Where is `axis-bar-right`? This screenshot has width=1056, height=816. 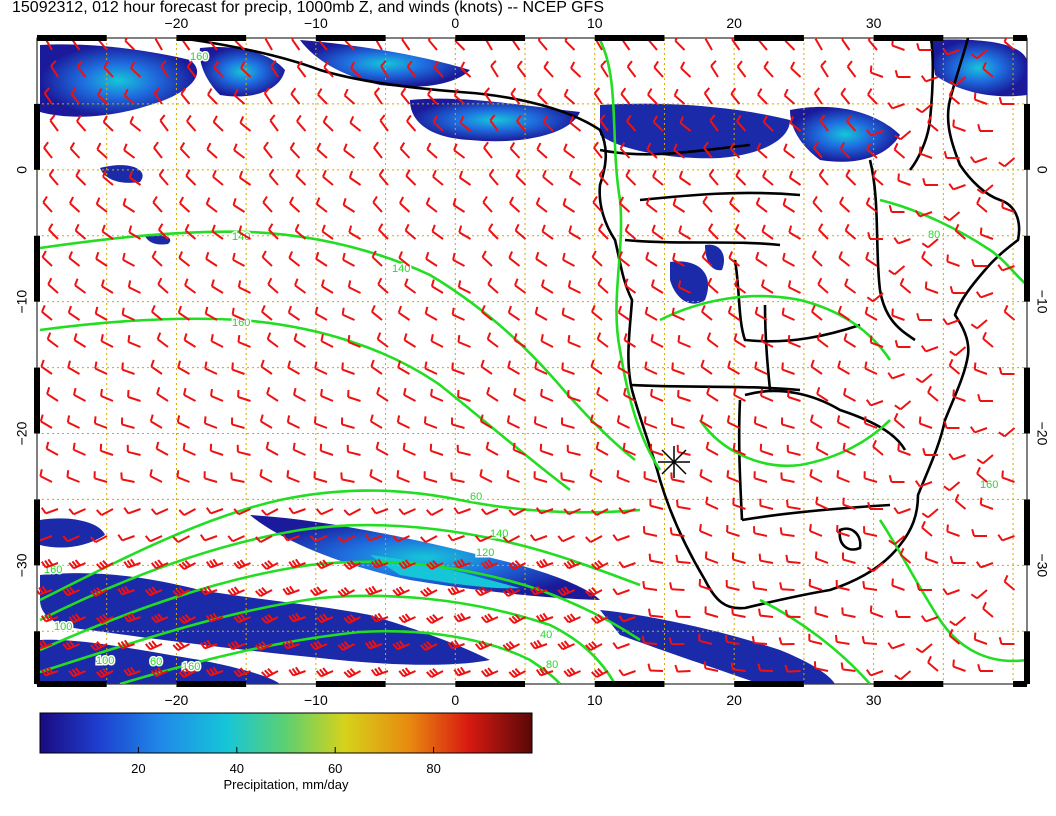
axis-bar-right is located at coordinates (1027, 657).